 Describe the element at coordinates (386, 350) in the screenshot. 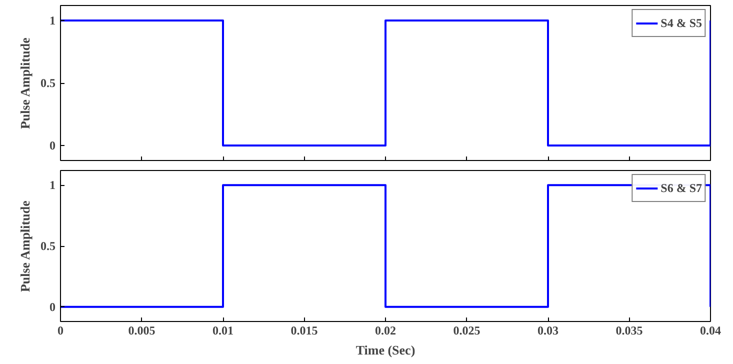

I see `x-axis-title: Time (Sec)` at that location.